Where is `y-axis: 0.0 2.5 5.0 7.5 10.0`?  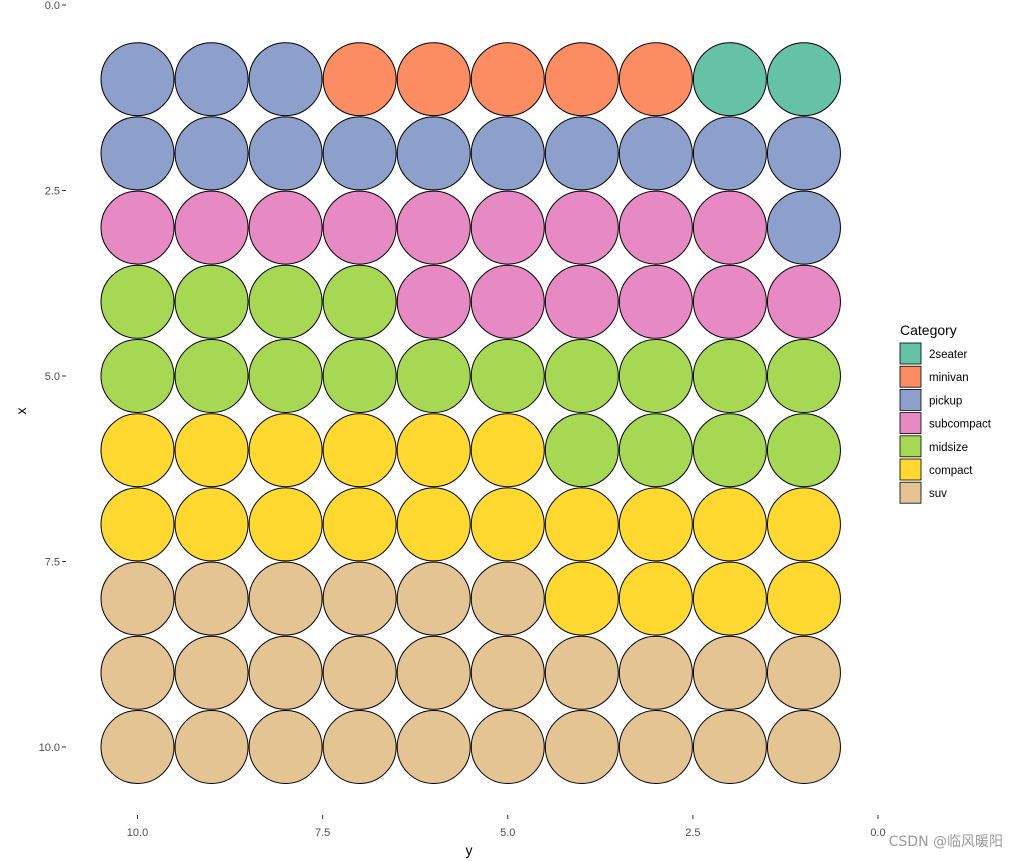 y-axis: 0.0 2.5 5.0 7.5 10.0 is located at coordinates (52, 377).